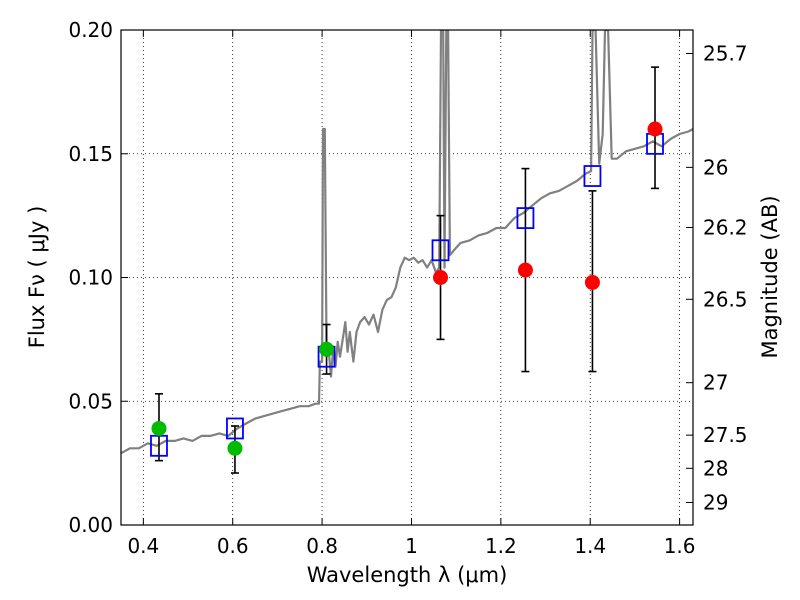  Describe the element at coordinates (725, 54) in the screenshot. I see `right-tick-label: 25.7` at that location.